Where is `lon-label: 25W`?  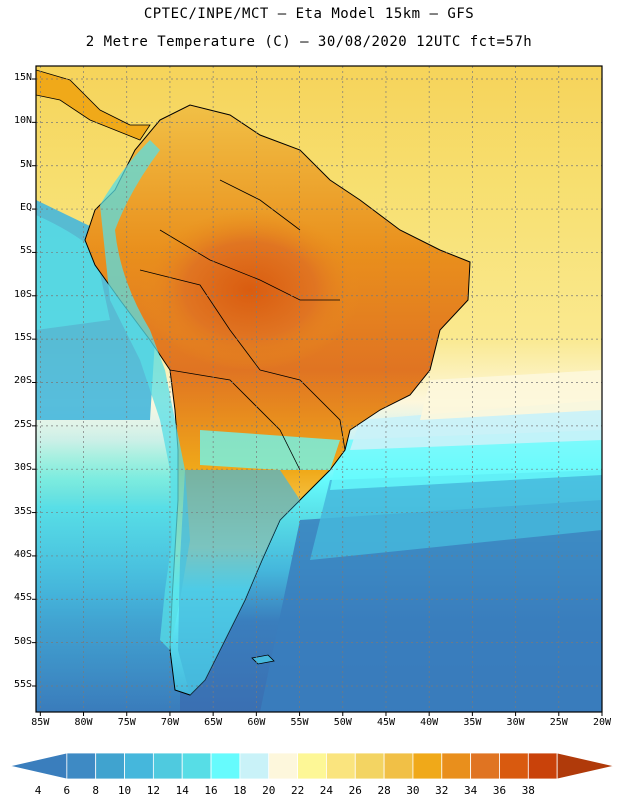
lon-label: 25W is located at coordinates (558, 722).